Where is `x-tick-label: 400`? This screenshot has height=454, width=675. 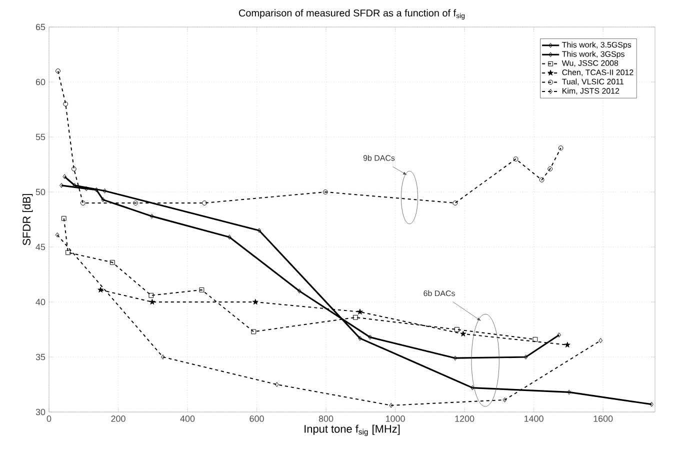
x-tick-label: 400 is located at coordinates (187, 419).